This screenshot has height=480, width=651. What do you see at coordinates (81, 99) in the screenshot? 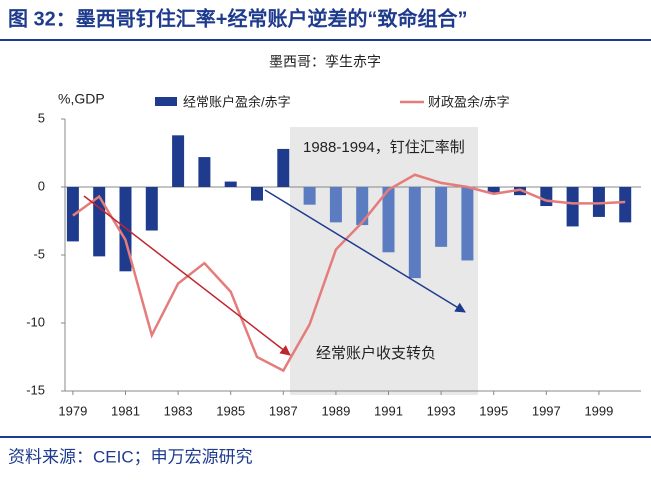
I see `y-axis-label: %,GDP` at bounding box center [81, 99].